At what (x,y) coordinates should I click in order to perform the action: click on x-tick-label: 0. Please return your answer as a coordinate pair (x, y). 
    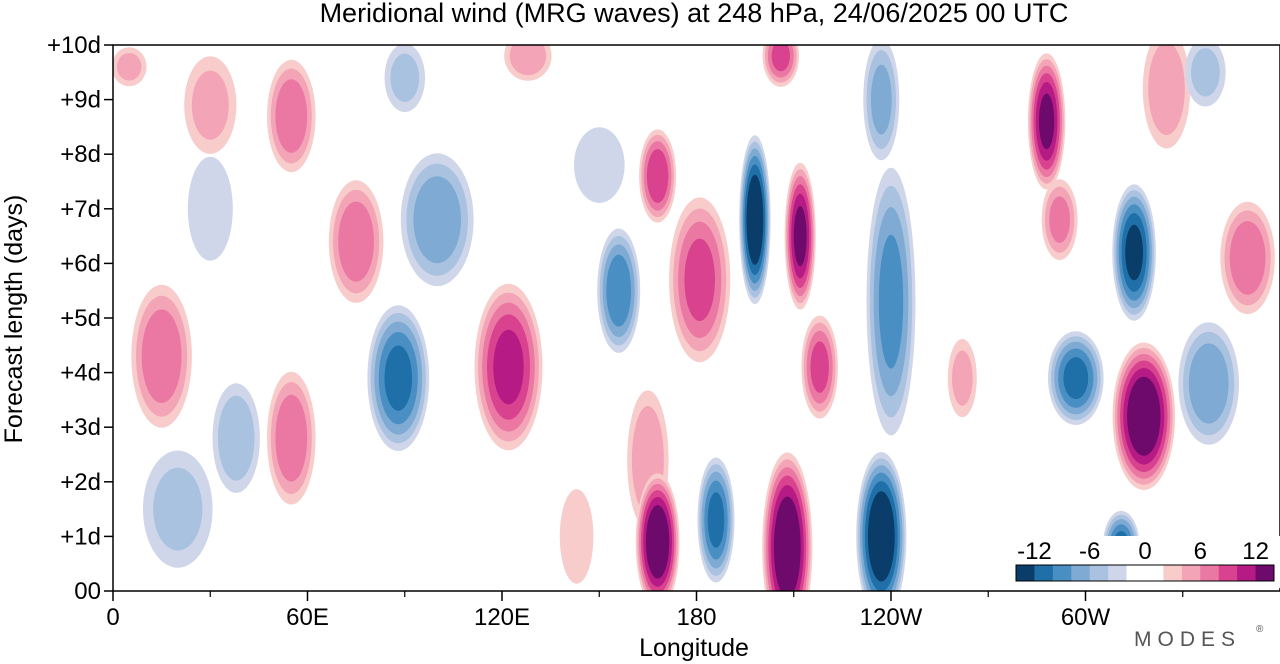
    Looking at the image, I should click on (112, 617).